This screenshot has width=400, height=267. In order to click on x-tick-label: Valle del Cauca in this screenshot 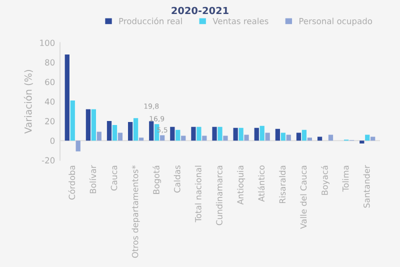, I will do `click(303, 197)`.